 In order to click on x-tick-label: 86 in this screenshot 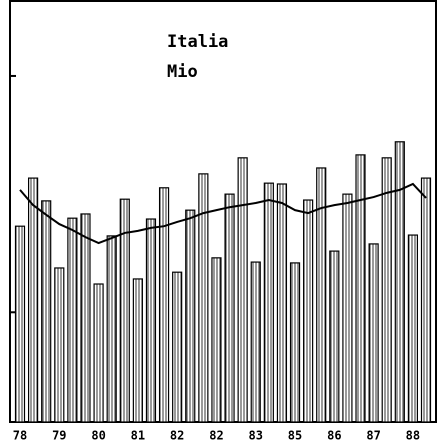, I will do `click(334, 436)`.